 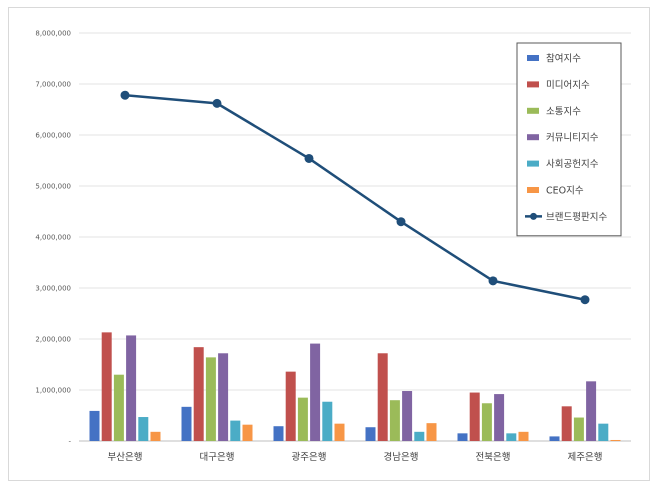 What do you see at coordinates (247, 432) in the screenshot?
I see `bar-CEO지수-대구은행` at bounding box center [247, 432].